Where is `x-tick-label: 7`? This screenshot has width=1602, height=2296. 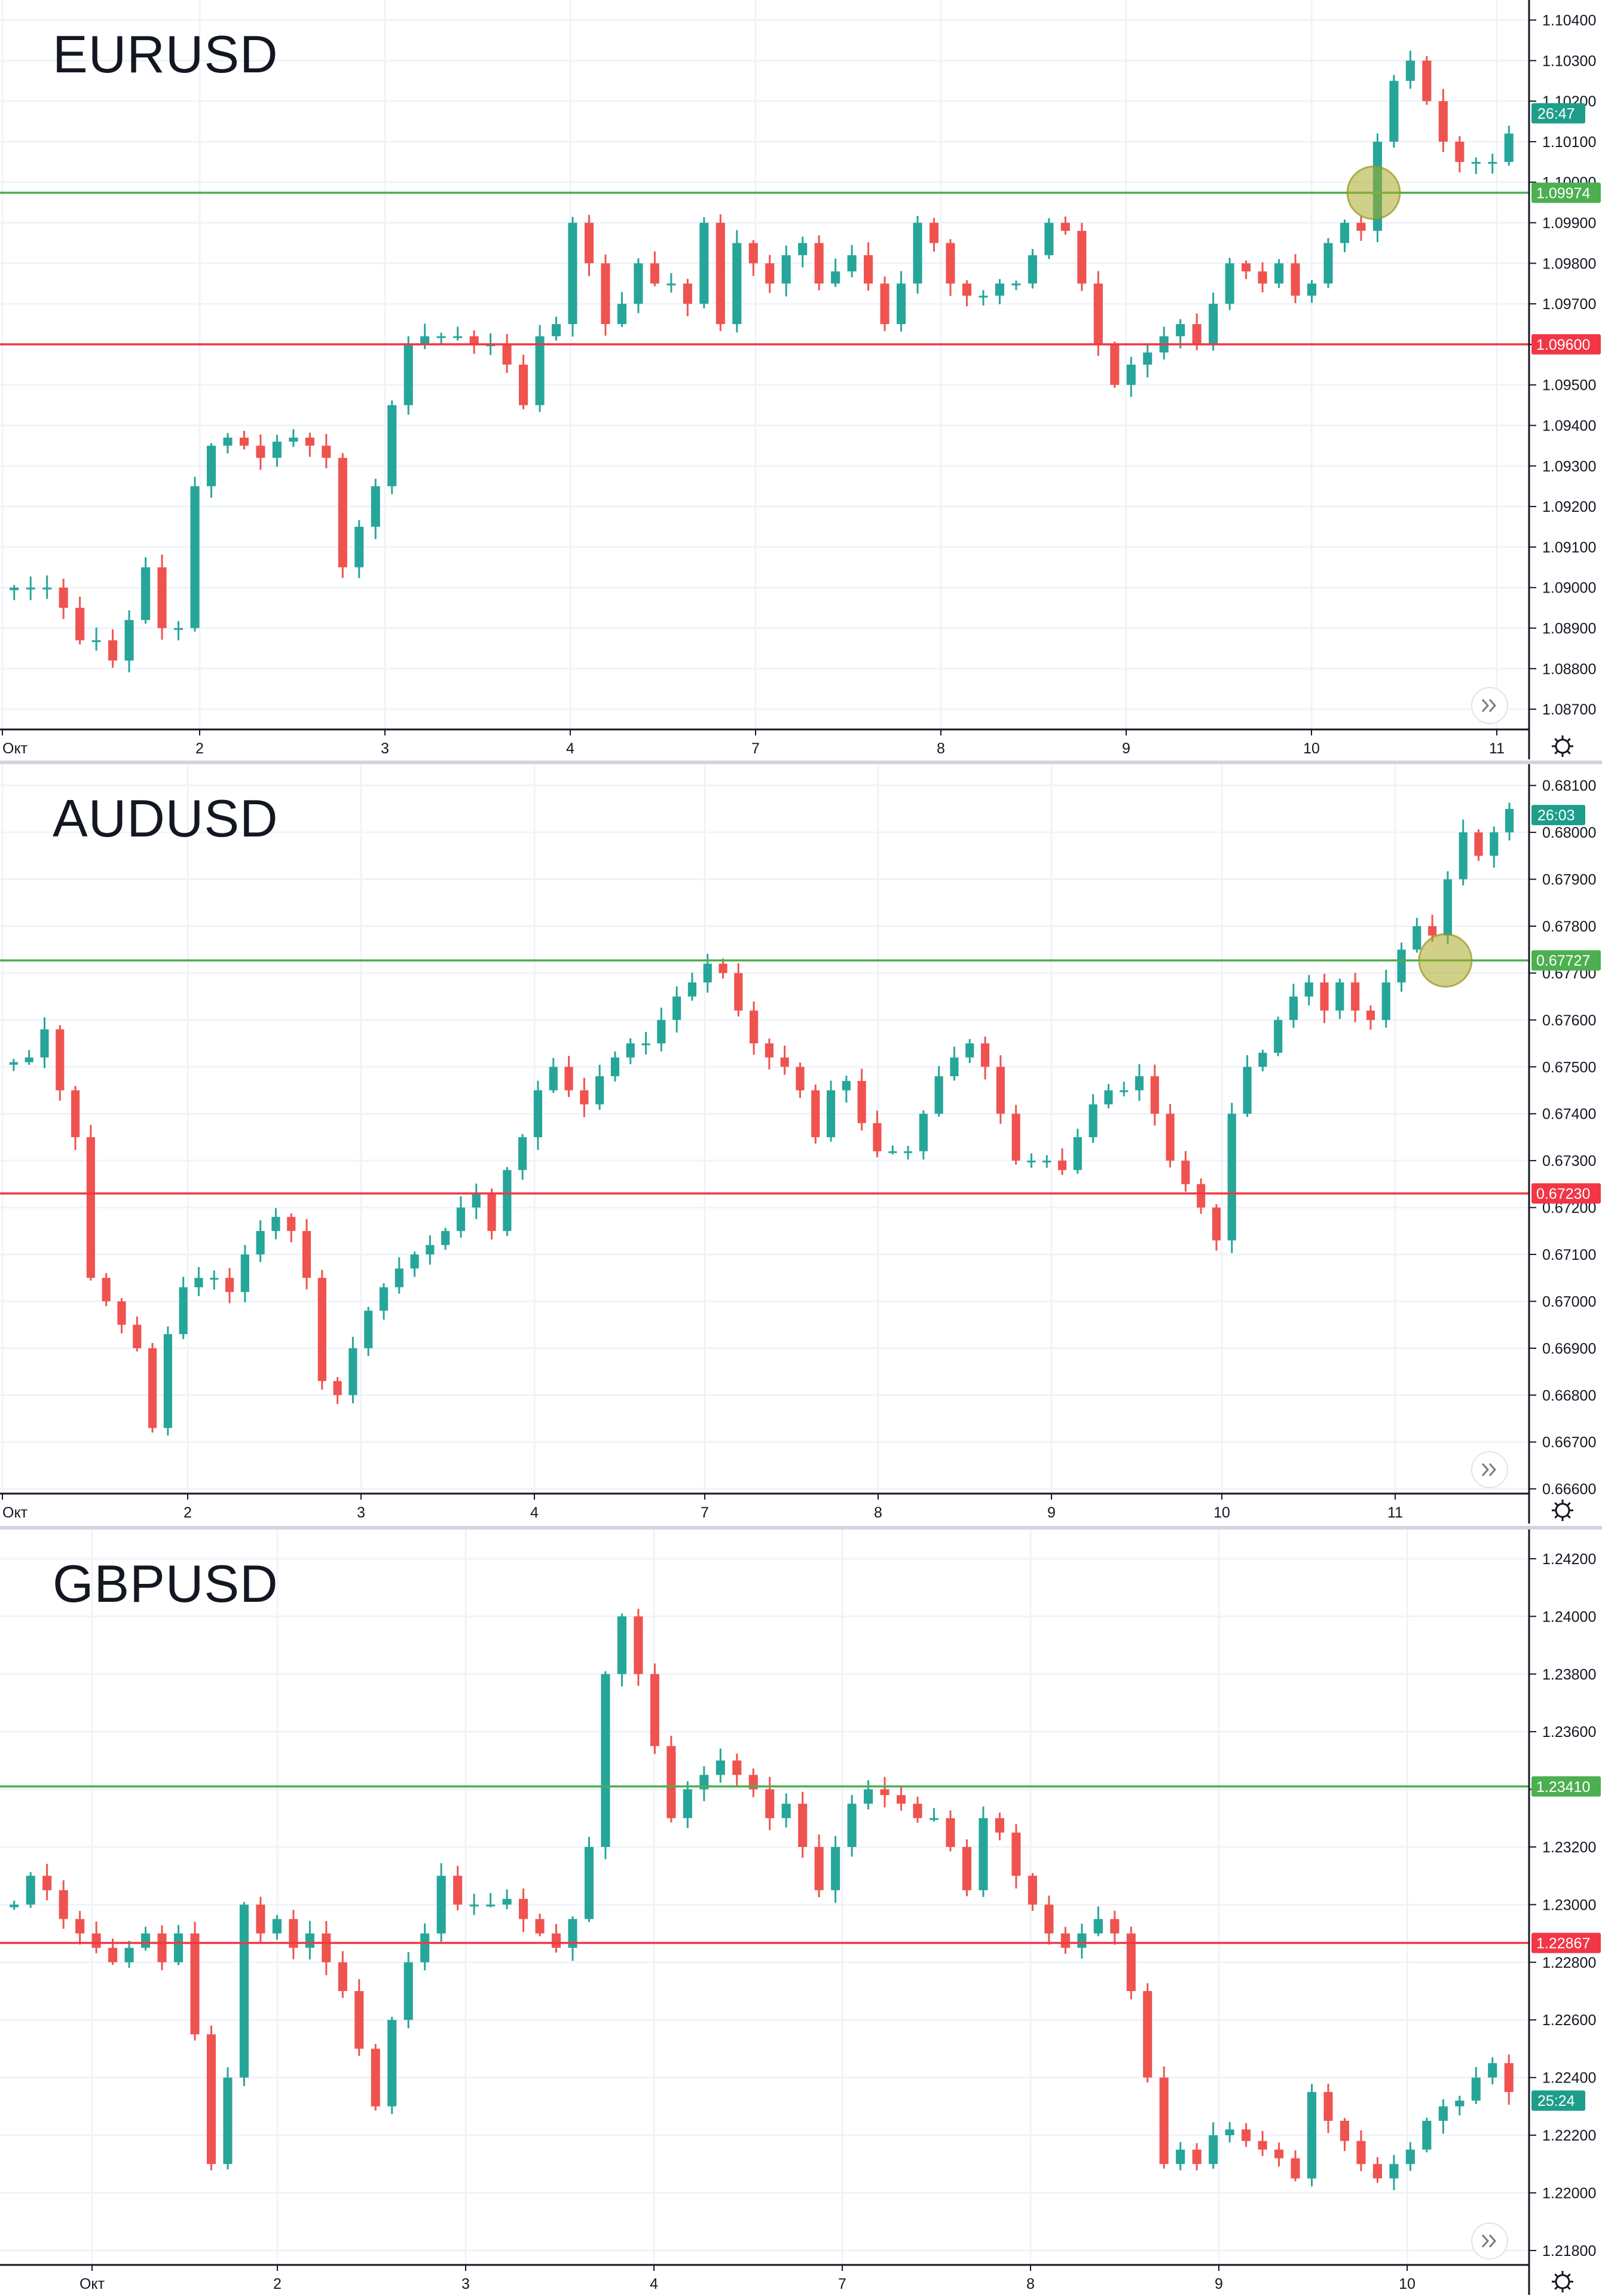 x-tick-label: 7 is located at coordinates (842, 2284).